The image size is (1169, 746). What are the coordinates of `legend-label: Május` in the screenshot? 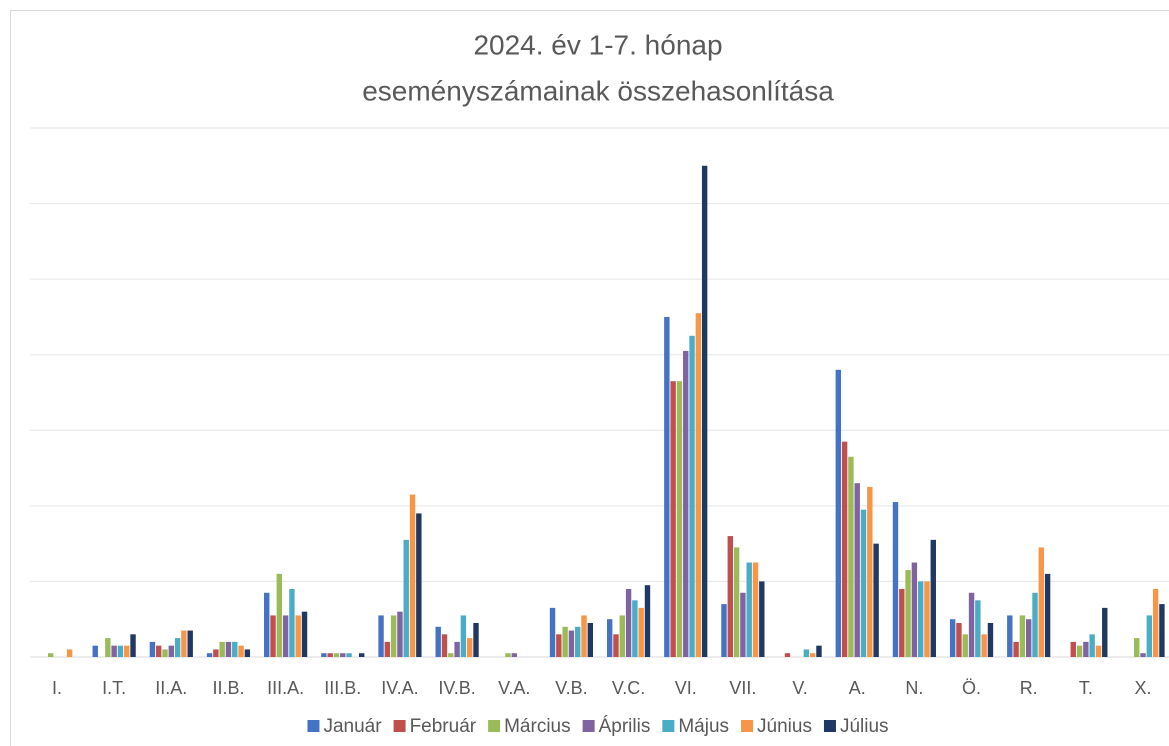 It's located at (703, 726).